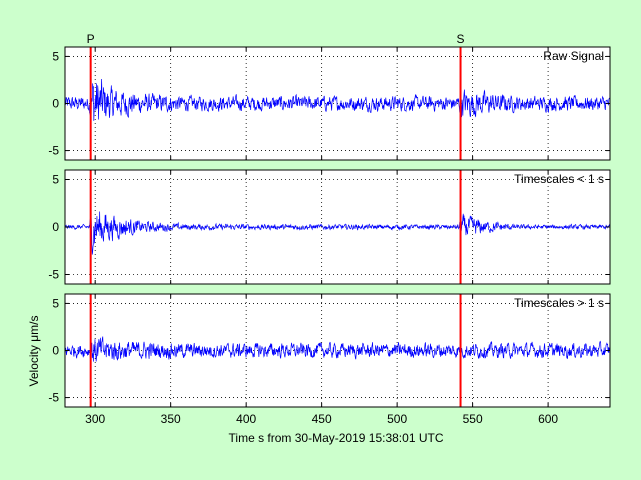 Image resolution: width=641 pixels, height=480 pixels. I want to click on phase-label-s: S, so click(461, 39).